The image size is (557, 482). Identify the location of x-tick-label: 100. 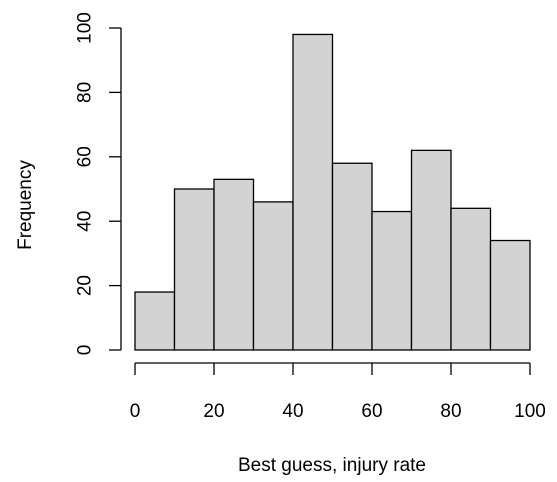
(530, 411).